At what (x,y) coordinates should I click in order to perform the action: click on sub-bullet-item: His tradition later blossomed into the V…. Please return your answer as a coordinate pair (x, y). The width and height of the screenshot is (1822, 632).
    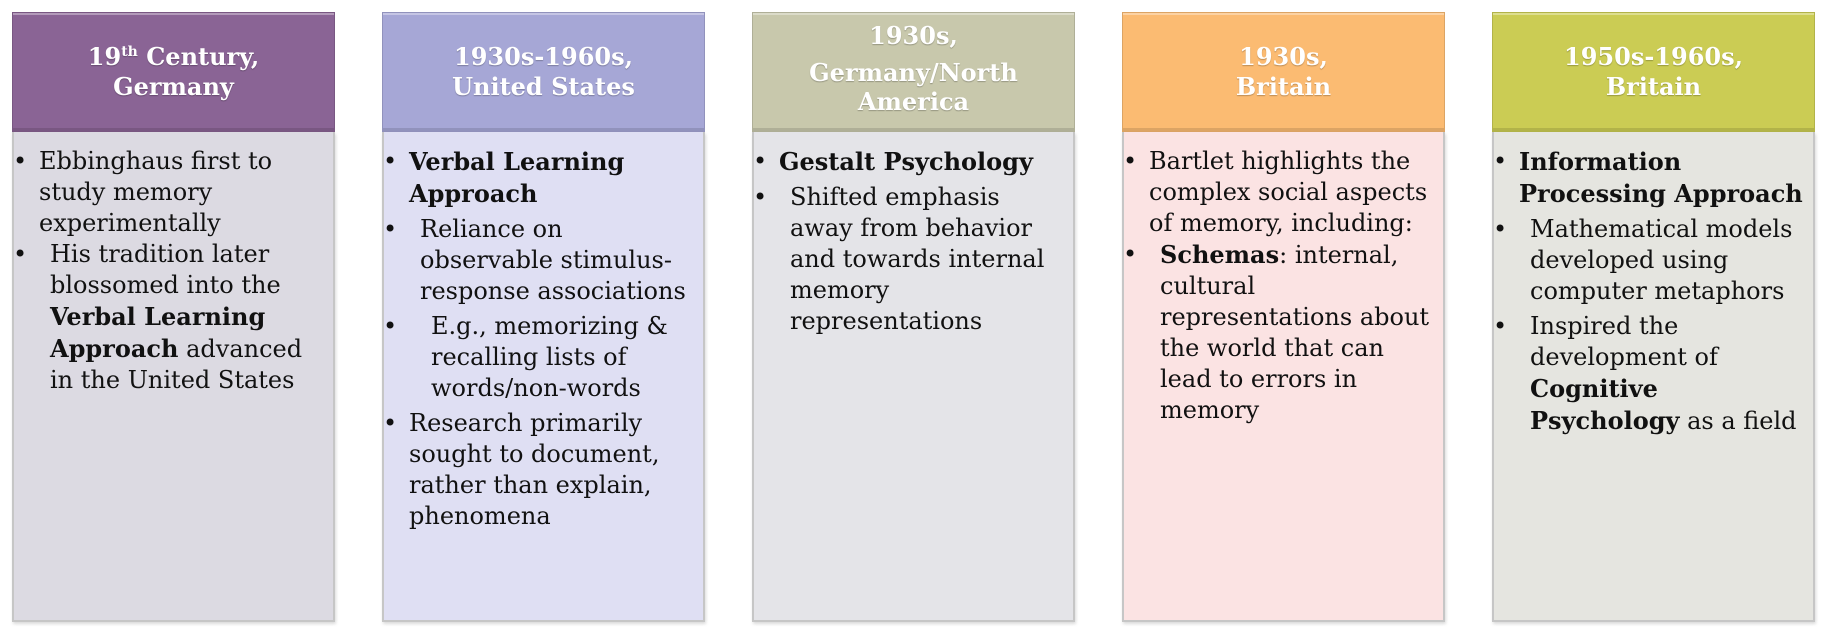
    Looking at the image, I should click on (168, 317).